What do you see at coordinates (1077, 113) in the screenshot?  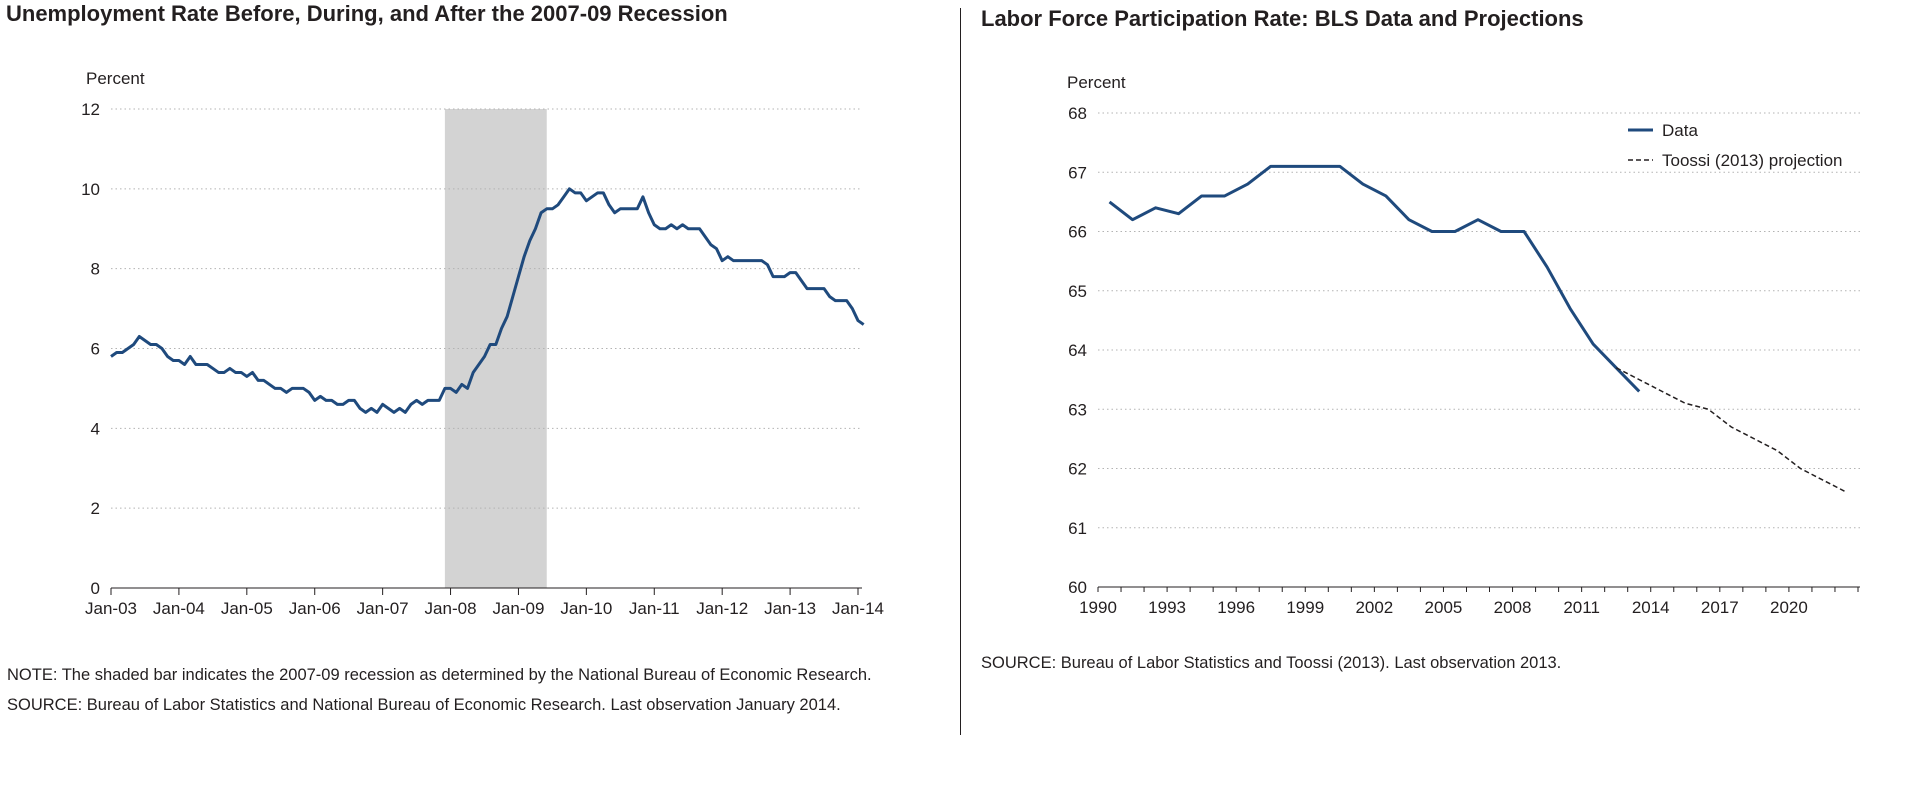 I see `y-tick-label: 68` at bounding box center [1077, 113].